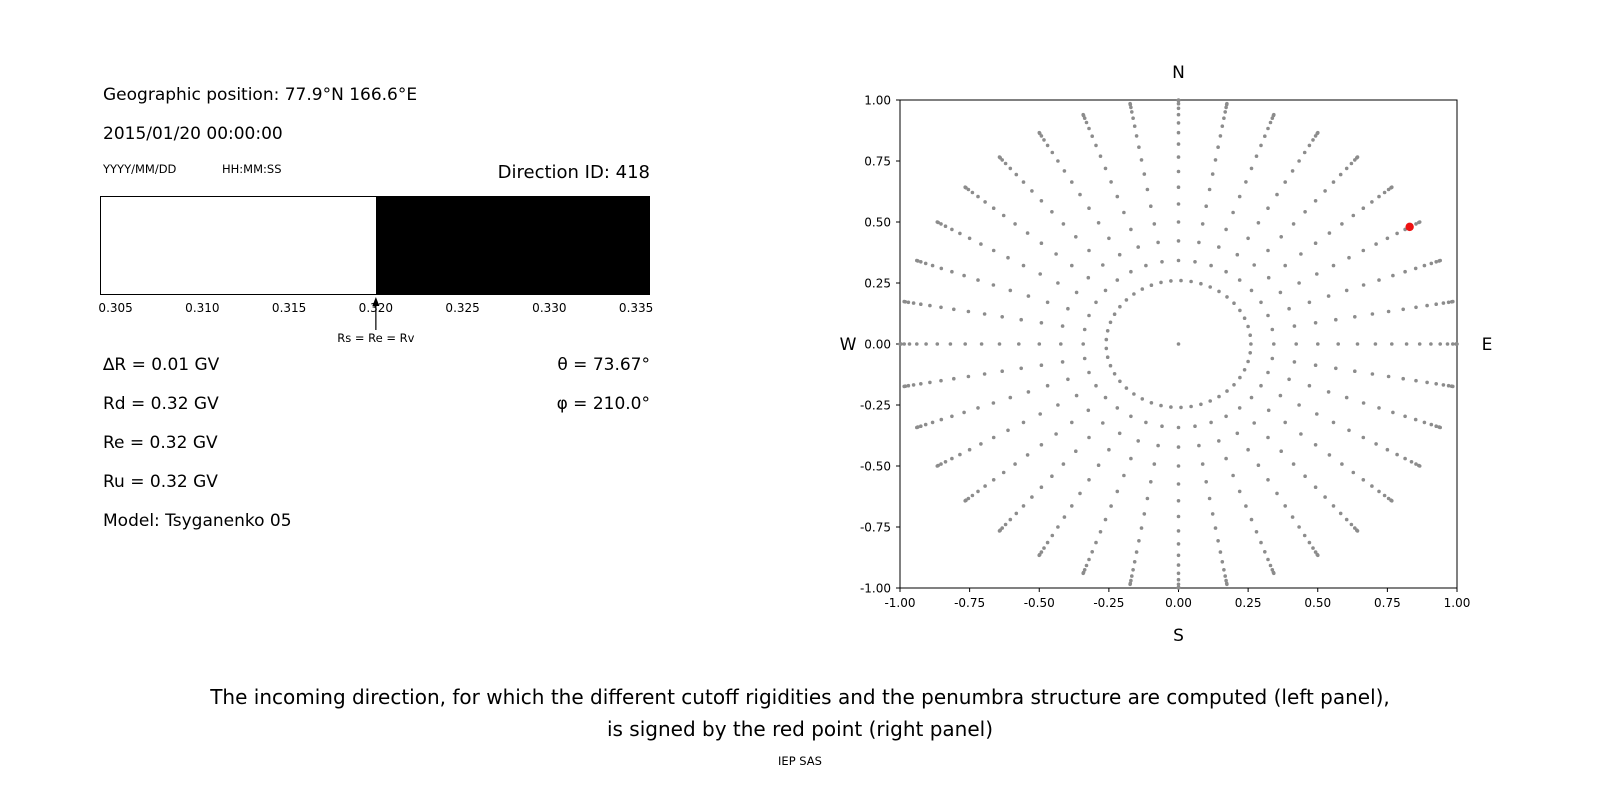  What do you see at coordinates (800, 761) in the screenshot?
I see `credit-text: IEP SAS` at bounding box center [800, 761].